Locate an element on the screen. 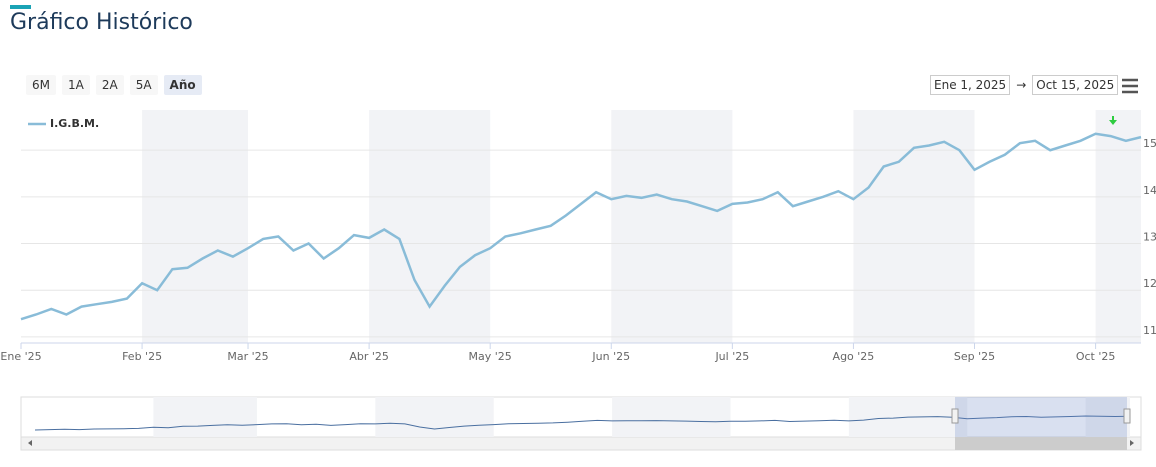  y-tick-label: 1400 is located at coordinates (1149, 190).